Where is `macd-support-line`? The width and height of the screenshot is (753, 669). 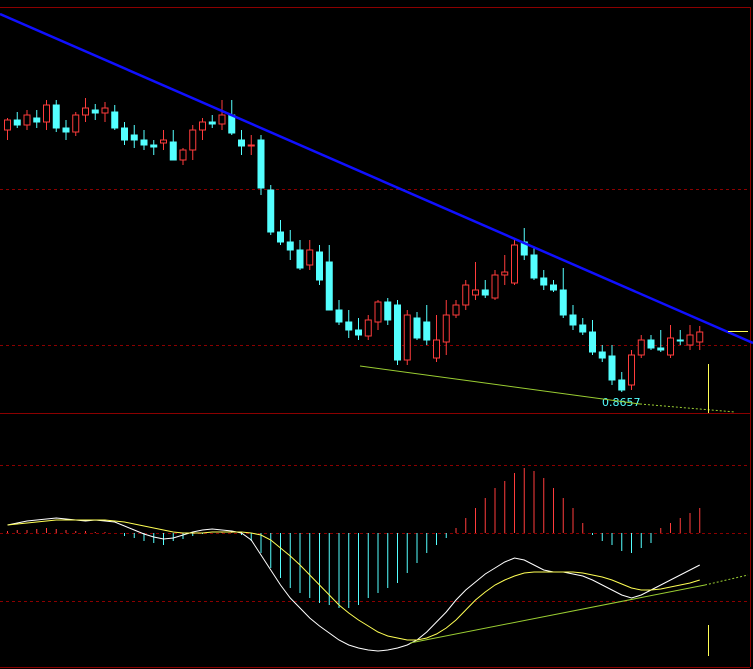 macd-support-line is located at coordinates (557, 614).